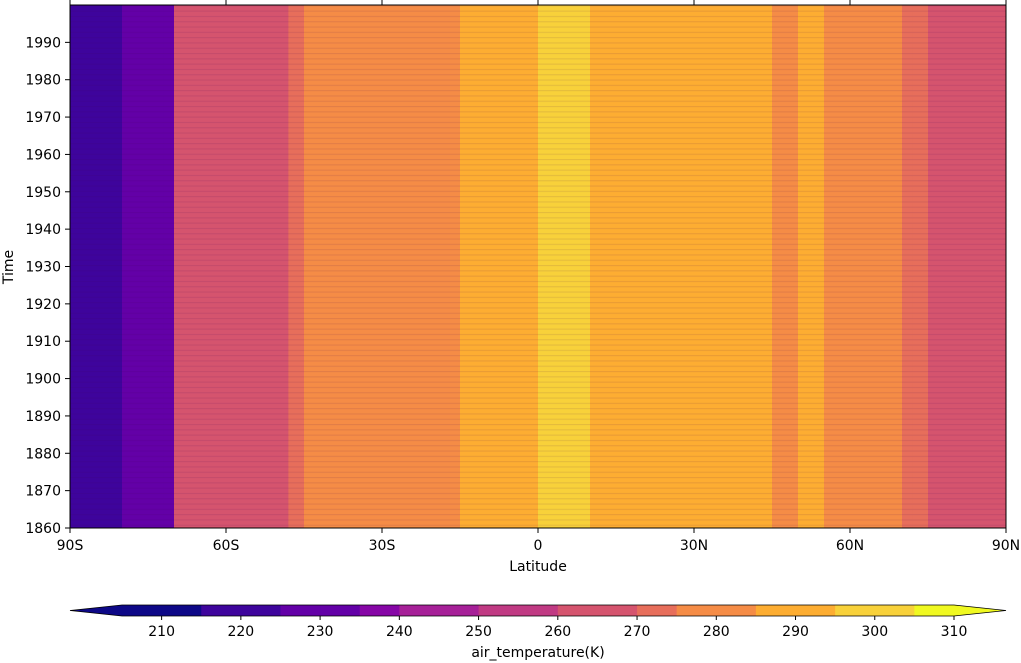  I want to click on x-axis-label: Latitude, so click(538, 567).